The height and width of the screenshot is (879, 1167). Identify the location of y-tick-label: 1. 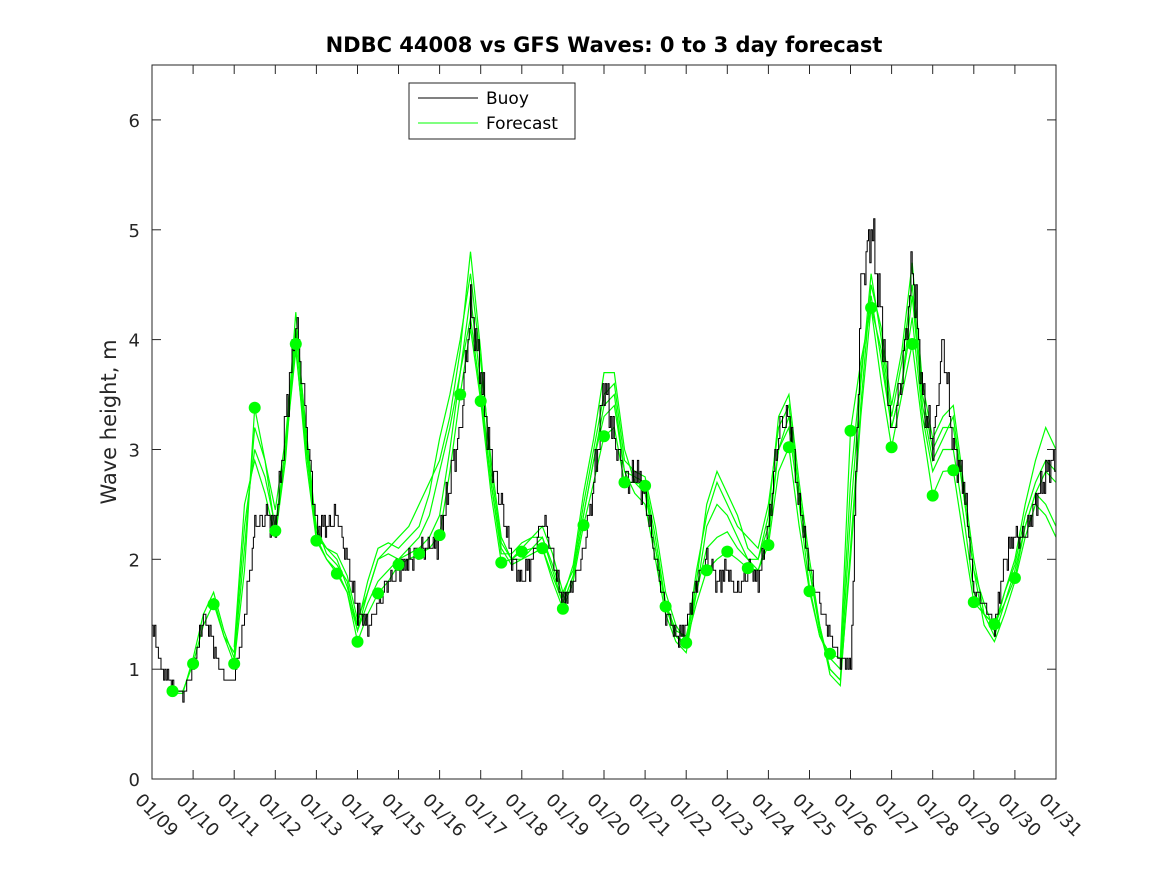
(134, 670).